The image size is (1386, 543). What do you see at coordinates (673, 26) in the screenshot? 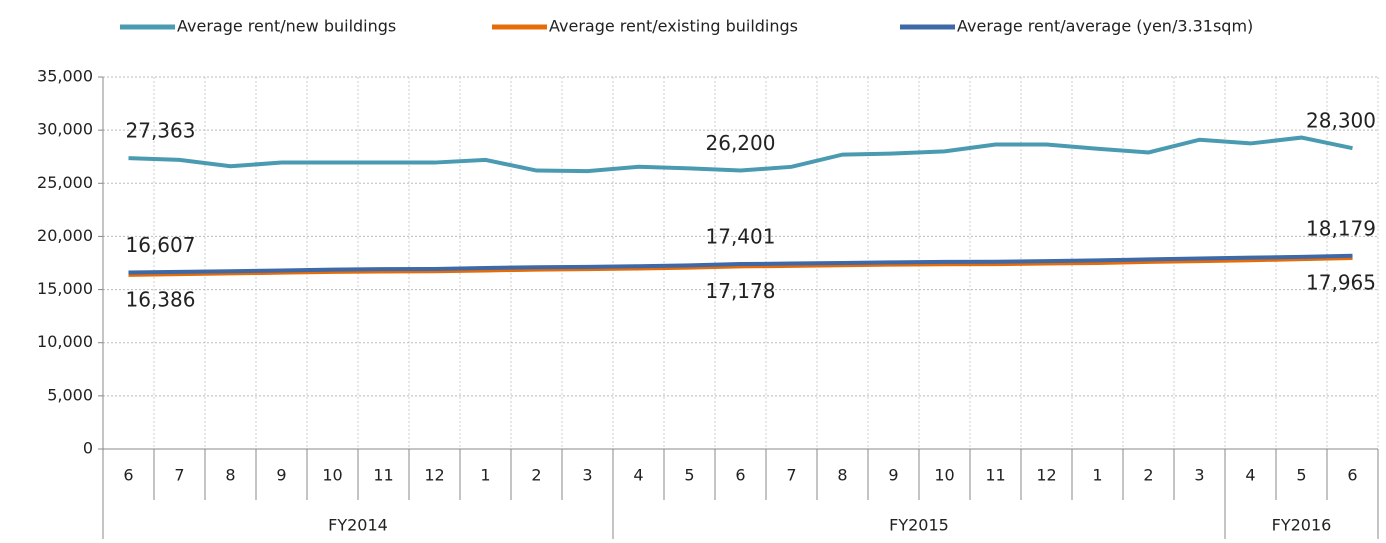
I see `legend-label: Average rent/existing buildings` at bounding box center [673, 26].